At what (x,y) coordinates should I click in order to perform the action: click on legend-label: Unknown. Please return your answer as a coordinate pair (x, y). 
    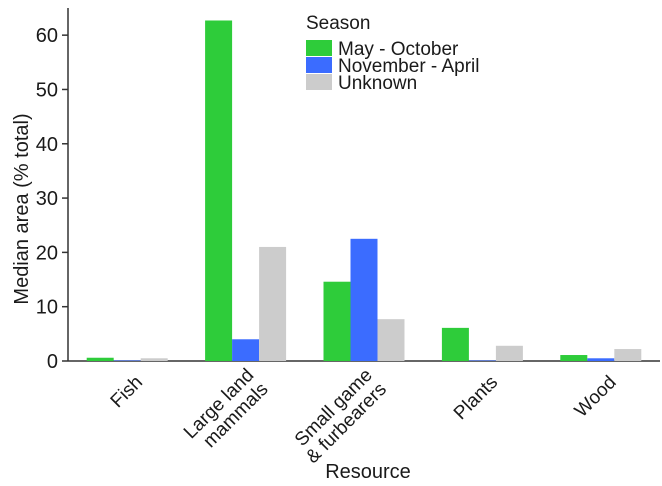
    Looking at the image, I should click on (377, 83).